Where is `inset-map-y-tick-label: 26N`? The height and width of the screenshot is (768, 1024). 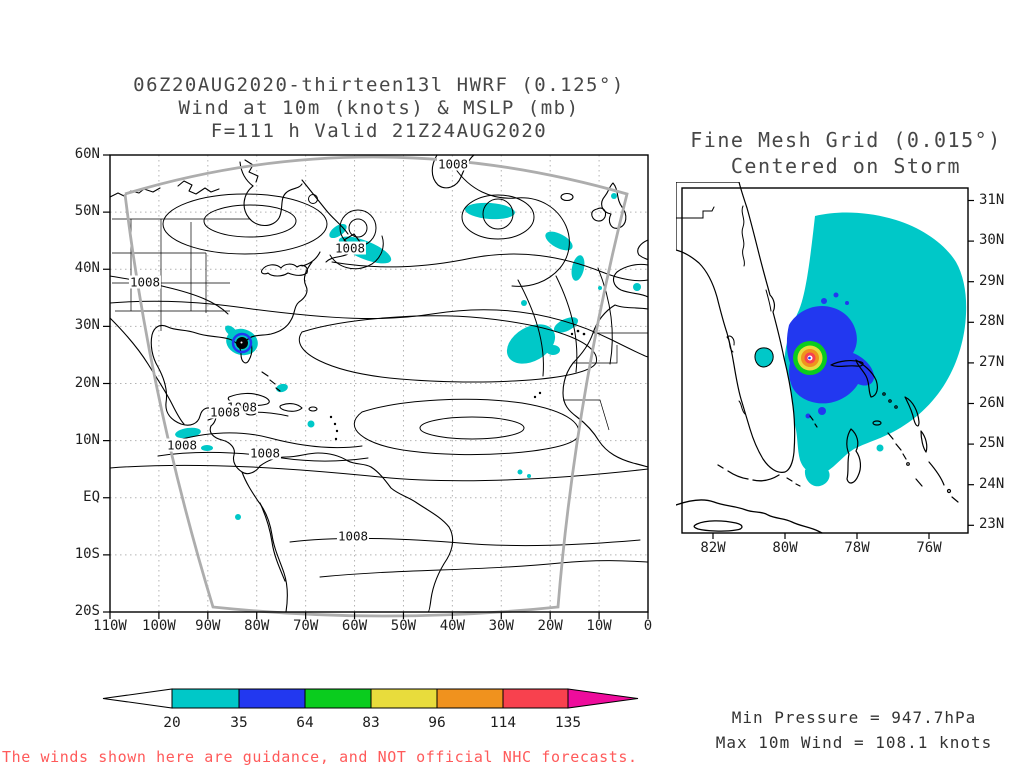 inset-map-y-tick-label: 26N is located at coordinates (992, 402).